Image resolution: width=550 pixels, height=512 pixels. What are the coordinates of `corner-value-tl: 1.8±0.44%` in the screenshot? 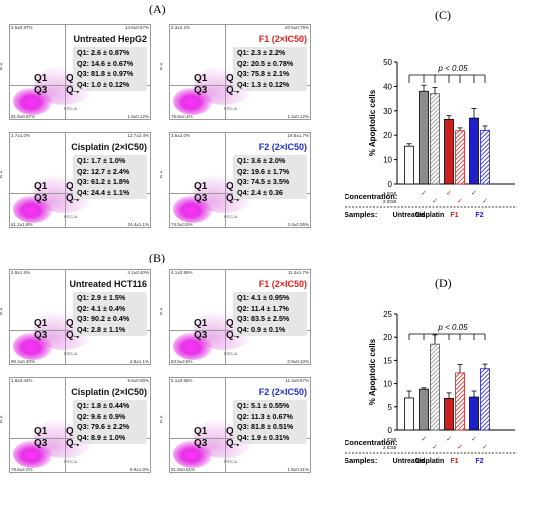 It's located at (22, 380).